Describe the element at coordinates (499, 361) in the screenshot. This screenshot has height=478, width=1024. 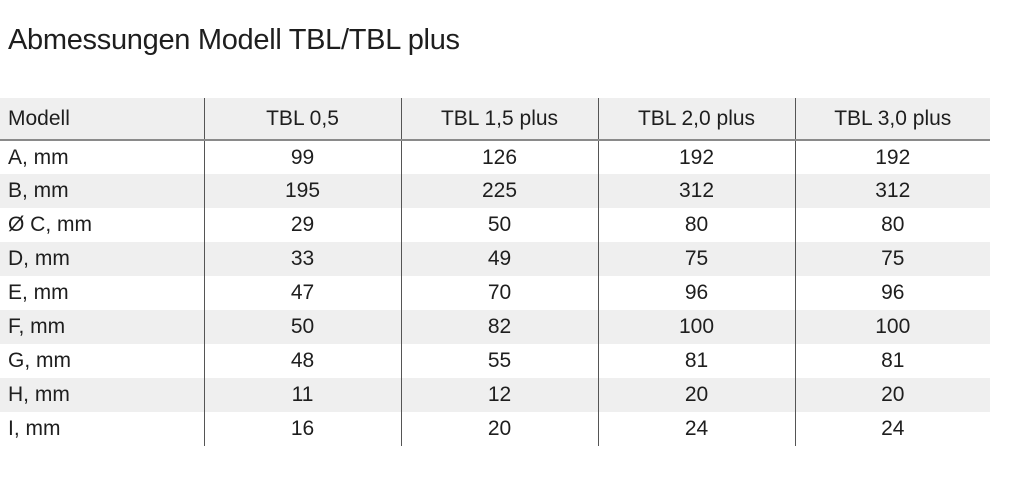
I see `table-cell: 55` at that location.